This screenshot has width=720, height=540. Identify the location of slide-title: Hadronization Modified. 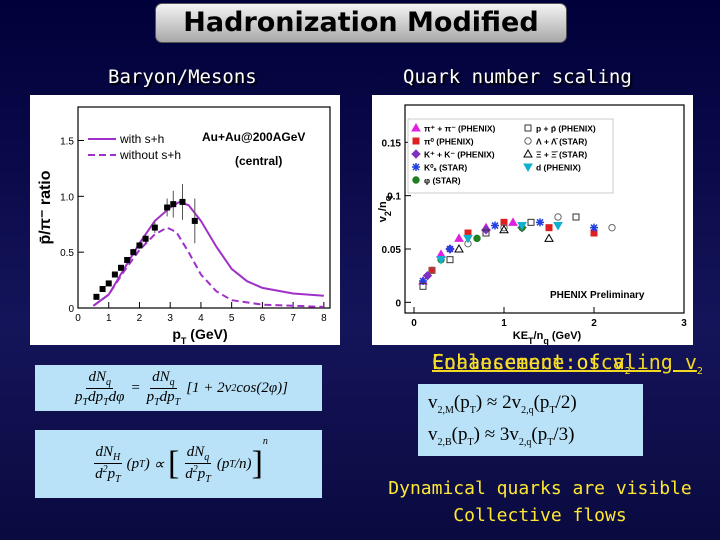
(361, 23).